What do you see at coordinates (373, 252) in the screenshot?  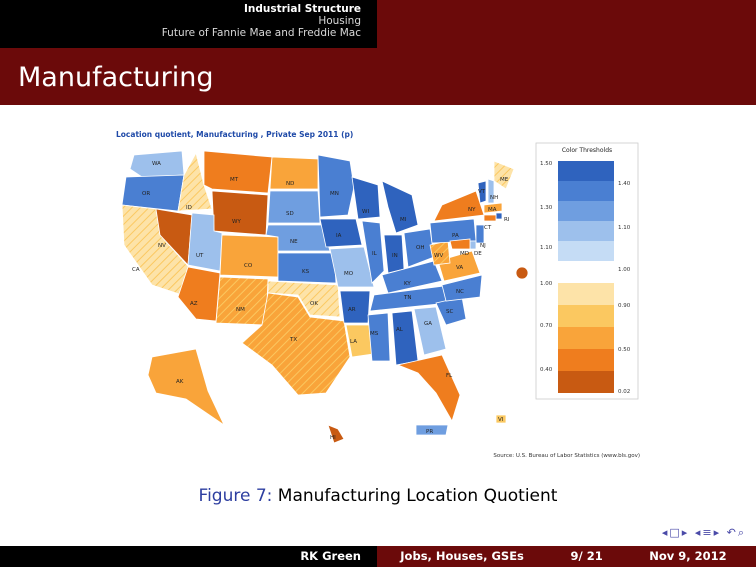 I see `state-il` at bounding box center [373, 252].